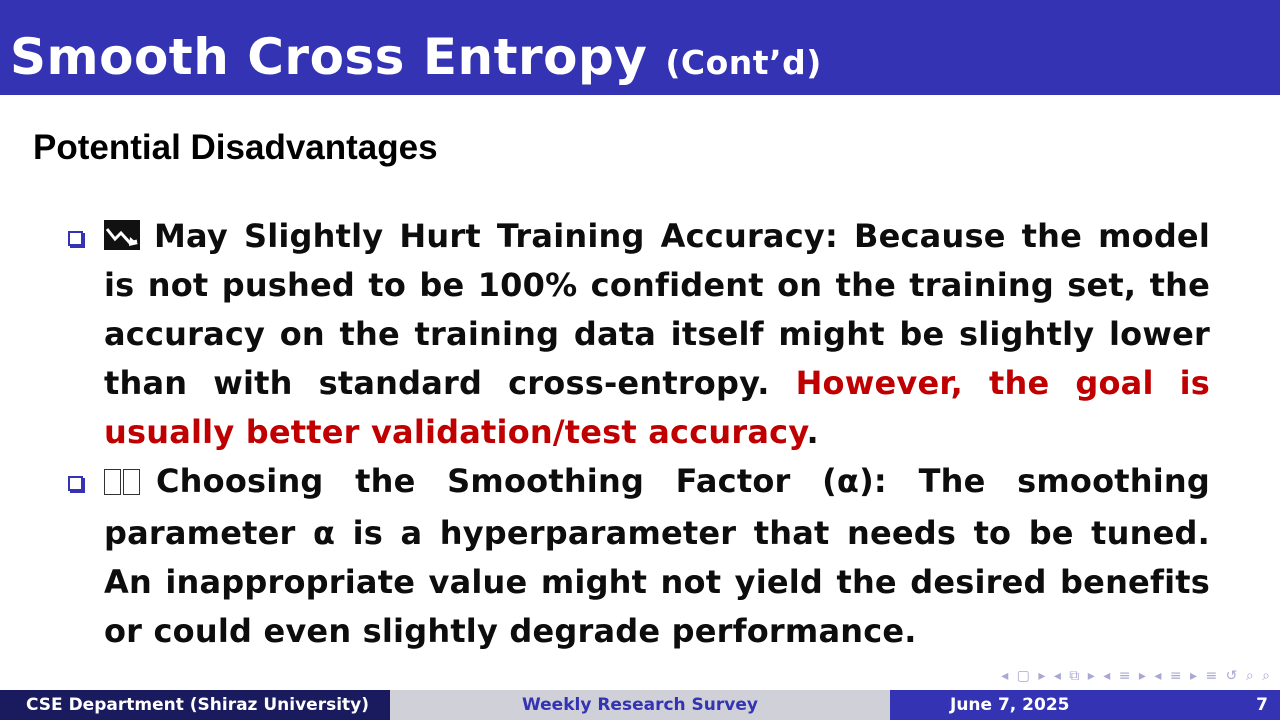 The width and height of the screenshot is (1280, 720). What do you see at coordinates (521, 481) in the screenshot?
I see `bullet-heading: Choosing the Smoothing Factor (α):` at bounding box center [521, 481].